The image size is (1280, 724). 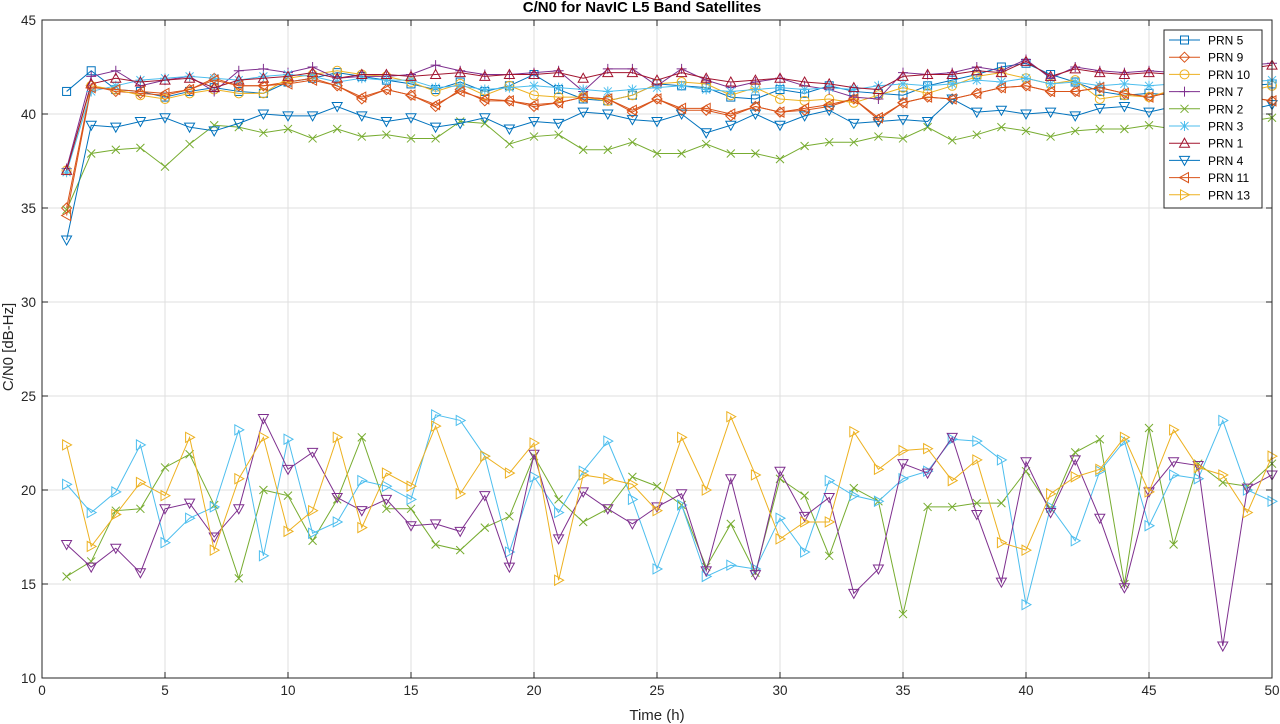 I want to click on legend-item: PRN 2, so click(x=1206, y=109).